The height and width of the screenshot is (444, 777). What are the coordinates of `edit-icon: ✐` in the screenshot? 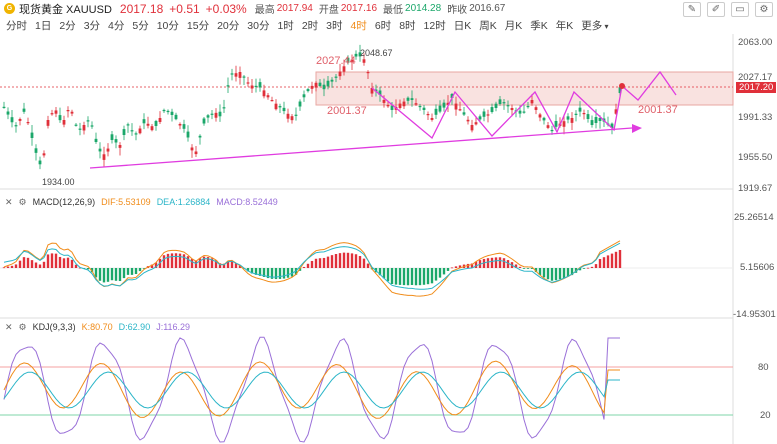 It's located at (716, 9).